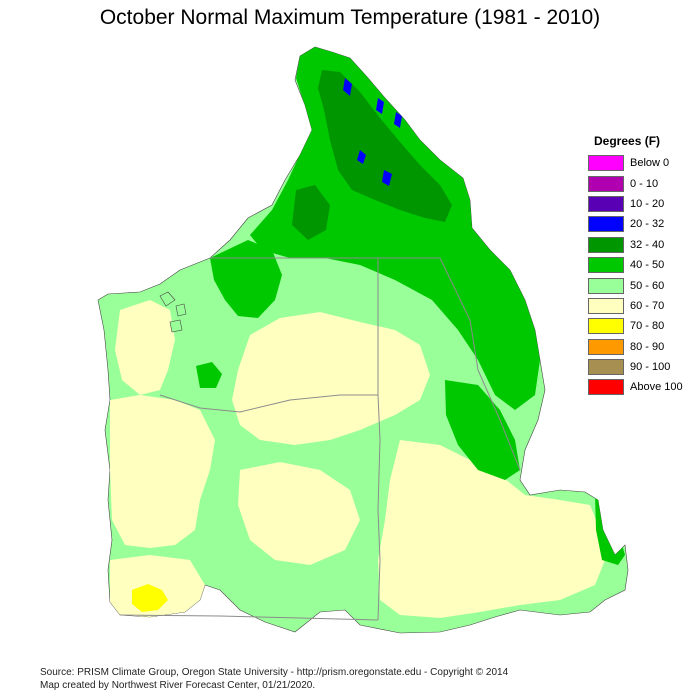 The height and width of the screenshot is (700, 700). Describe the element at coordinates (644, 183) in the screenshot. I see `legend-label: 0 - 10` at that location.